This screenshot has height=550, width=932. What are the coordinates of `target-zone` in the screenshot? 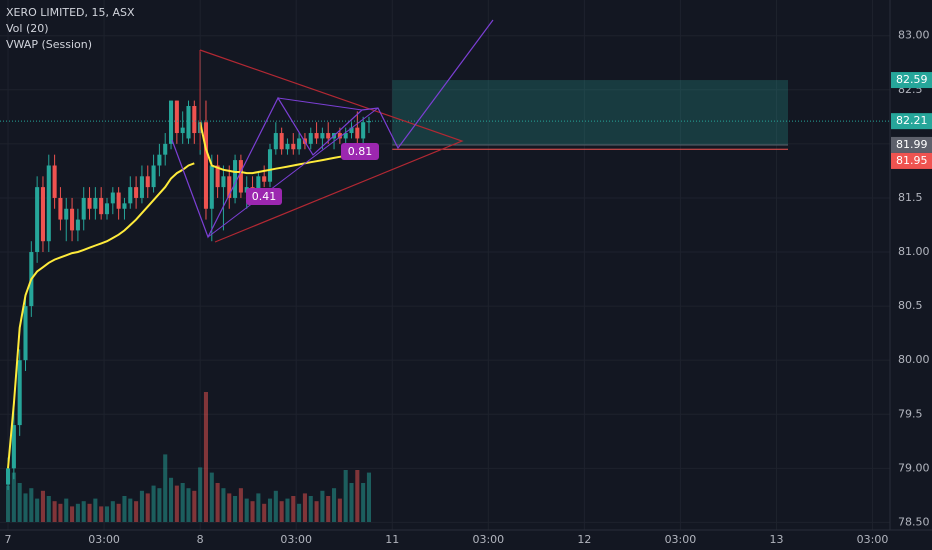 It's located at (590, 112).